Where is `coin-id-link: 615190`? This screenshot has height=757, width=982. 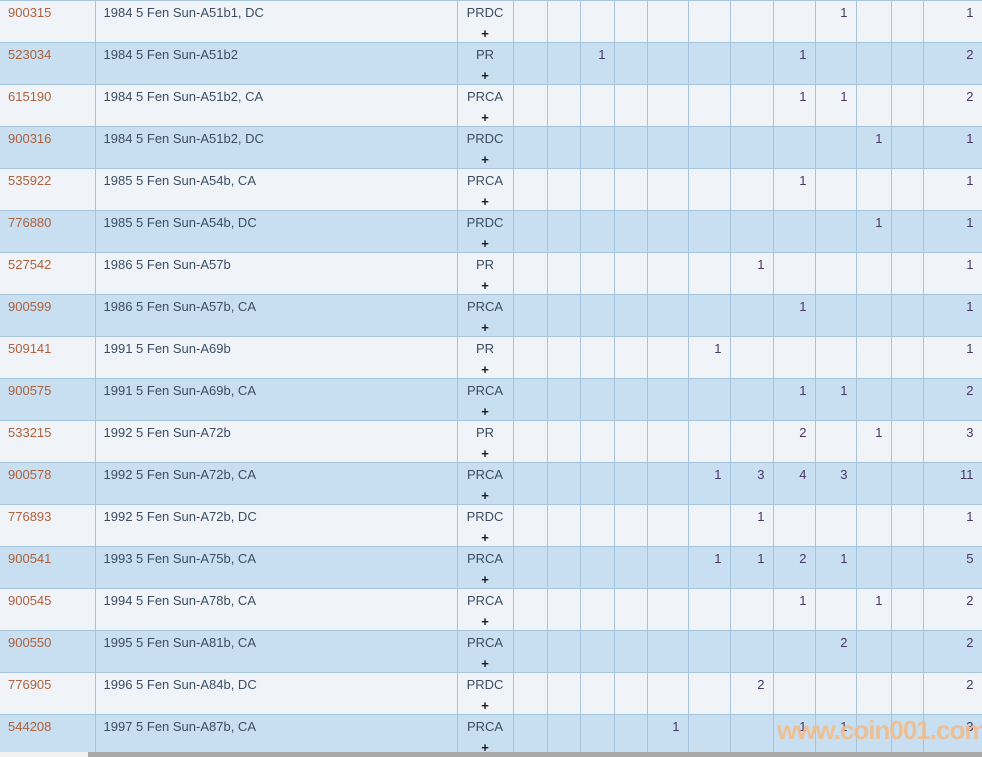
coin-id-link: 615190 is located at coordinates (48, 105).